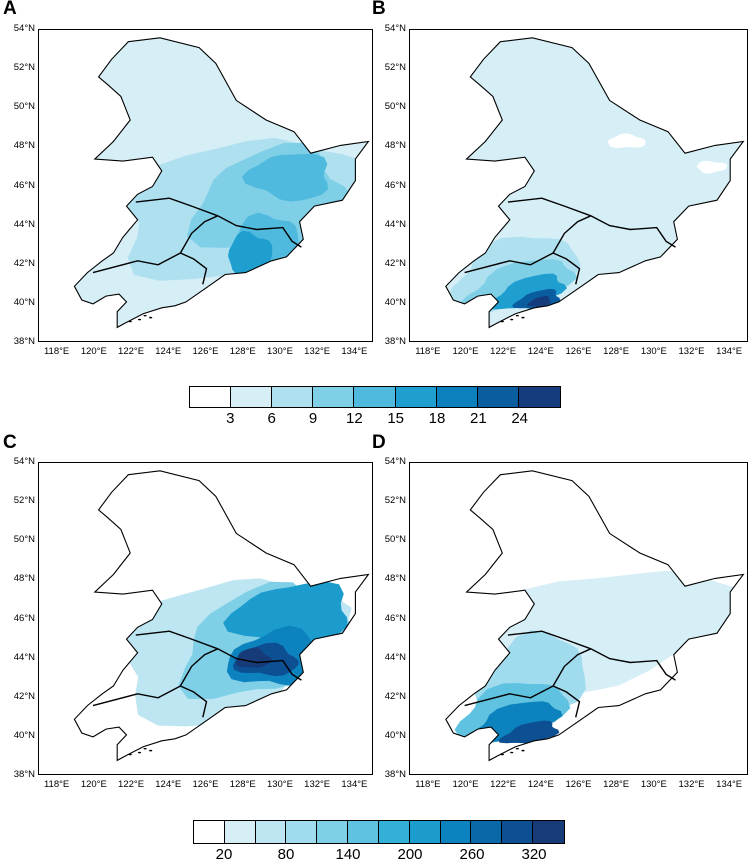 The height and width of the screenshot is (863, 754). I want to click on colorbar-label: 20, so click(224, 854).